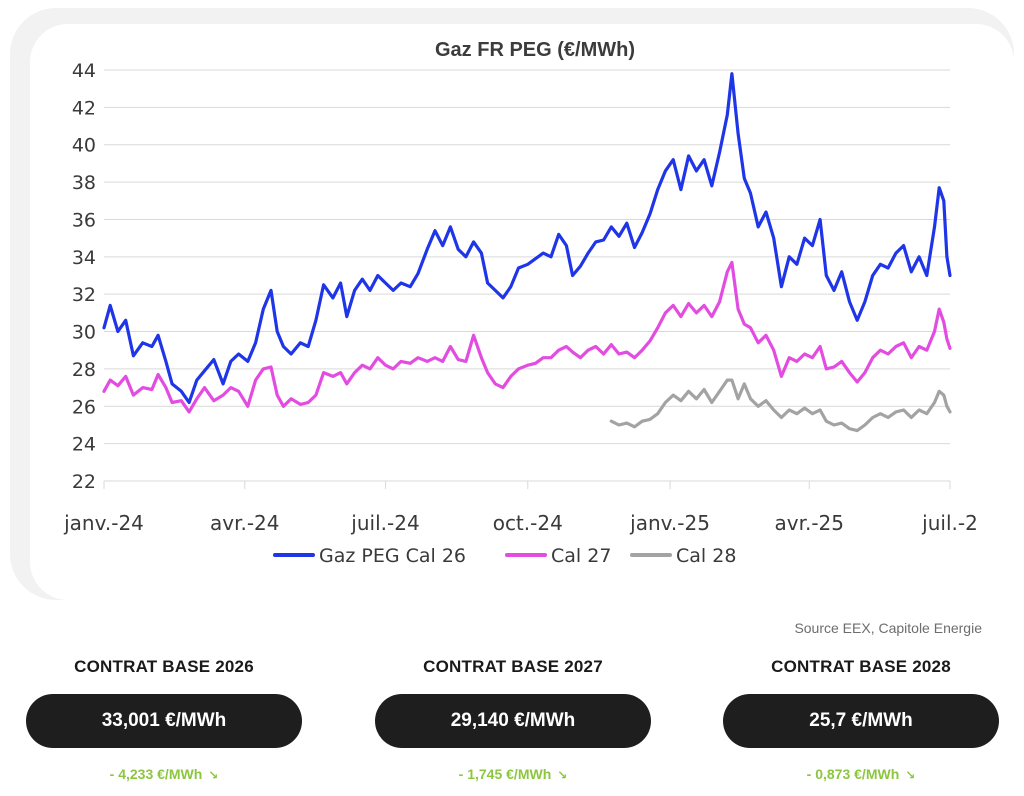  Describe the element at coordinates (84, 108) in the screenshot. I see `y-tick-label: 42` at that location.